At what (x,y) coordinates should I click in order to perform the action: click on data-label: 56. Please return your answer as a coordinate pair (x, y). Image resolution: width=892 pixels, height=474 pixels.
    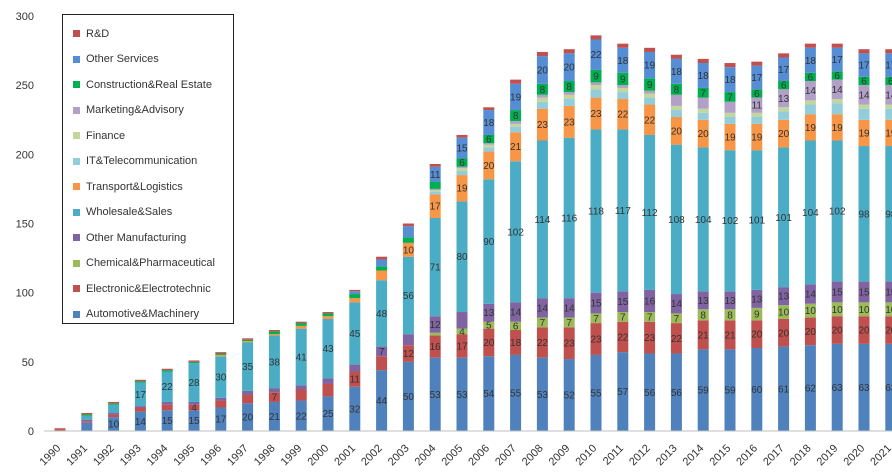
    Looking at the image, I should click on (409, 296).